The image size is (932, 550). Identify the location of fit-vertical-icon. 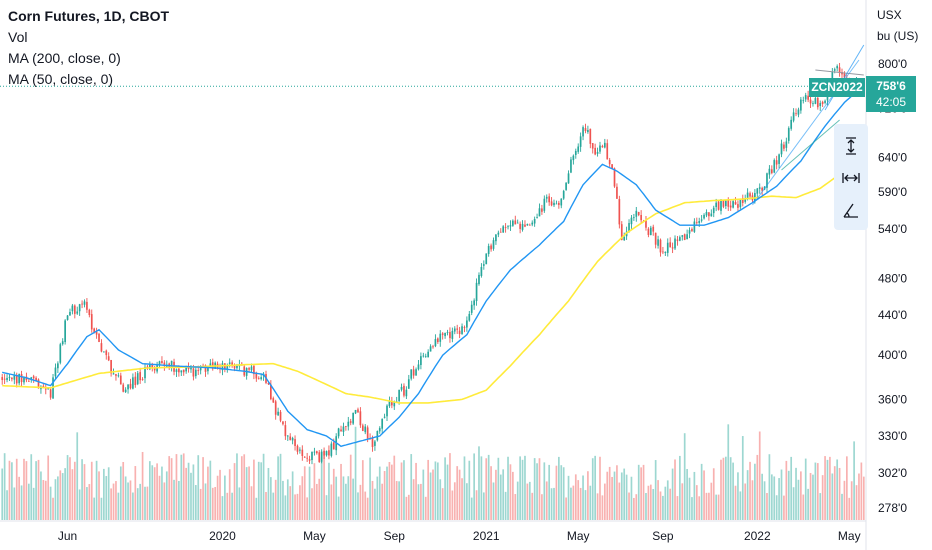
(851, 146).